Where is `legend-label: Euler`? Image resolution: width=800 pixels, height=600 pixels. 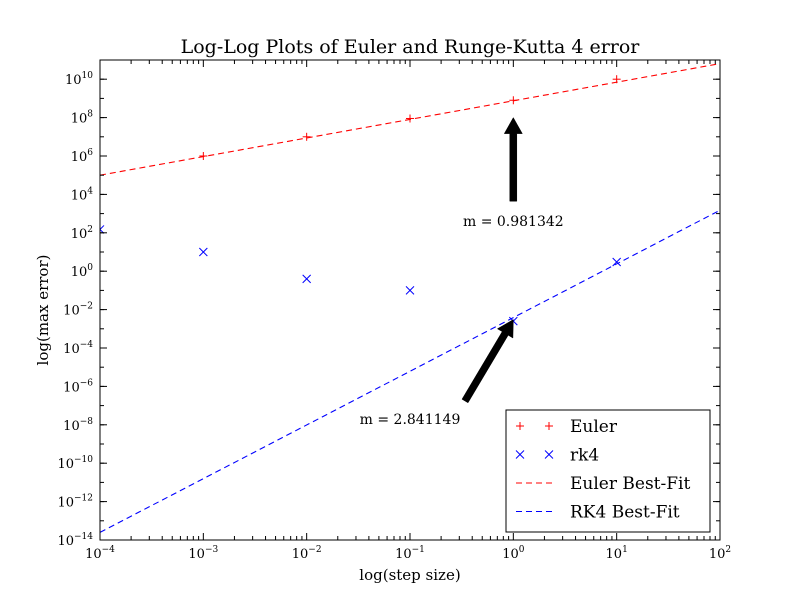
legend-label: Euler is located at coordinates (594, 427).